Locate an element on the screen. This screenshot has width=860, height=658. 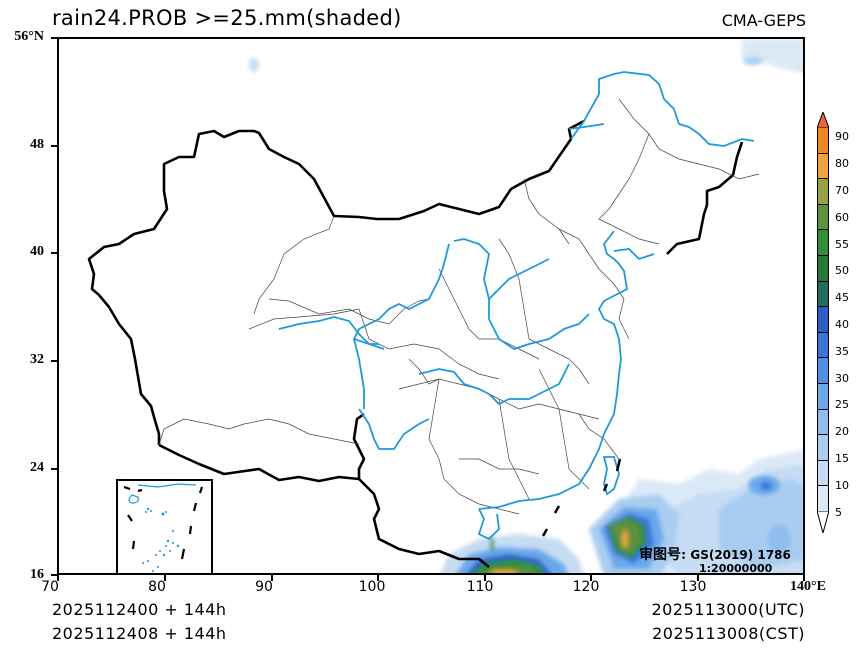
colorbar-label: 80 is located at coordinates (842, 163).